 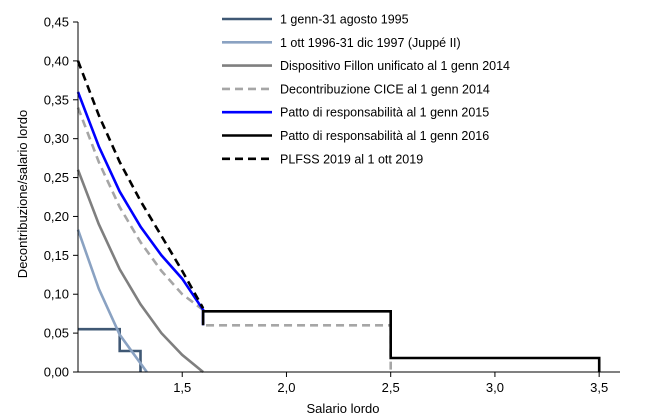 What do you see at coordinates (56, 294) in the screenshot?
I see `y-tick-label: 0,10` at bounding box center [56, 294].